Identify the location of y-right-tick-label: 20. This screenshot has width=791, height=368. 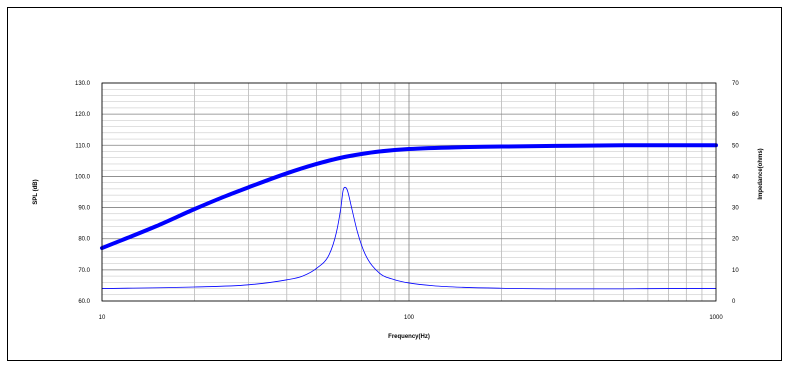
(735, 240).